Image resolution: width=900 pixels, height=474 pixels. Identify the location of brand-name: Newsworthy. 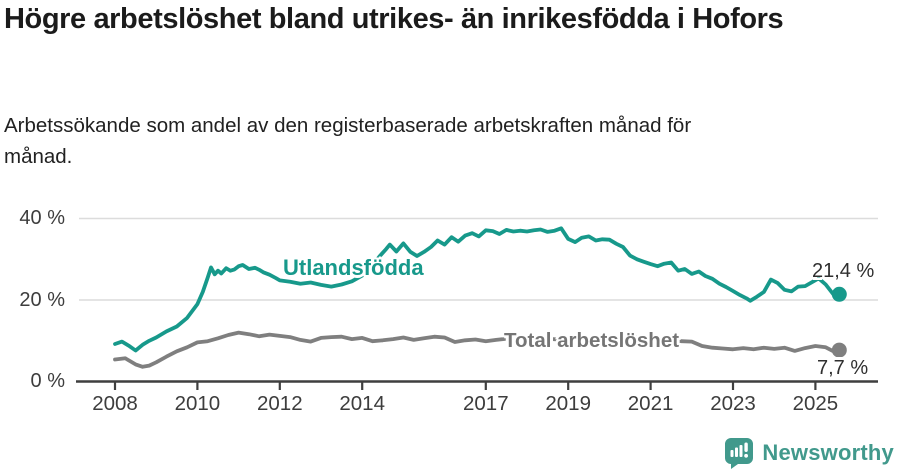
(828, 452).